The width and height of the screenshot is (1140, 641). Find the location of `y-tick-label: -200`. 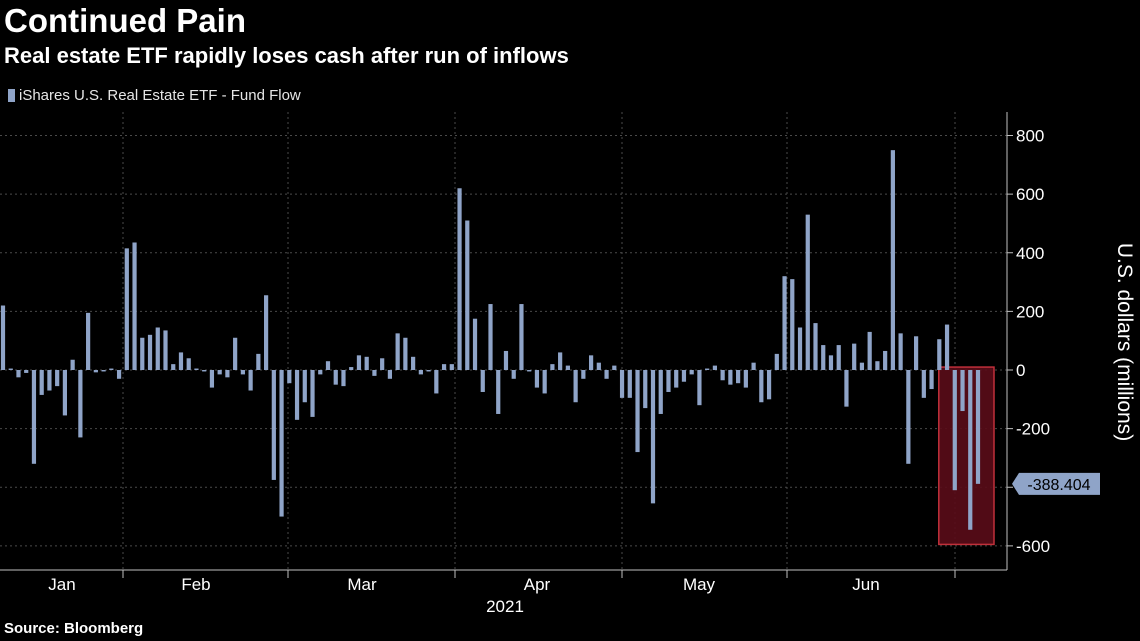

y-tick-label: -200 is located at coordinates (1033, 429).